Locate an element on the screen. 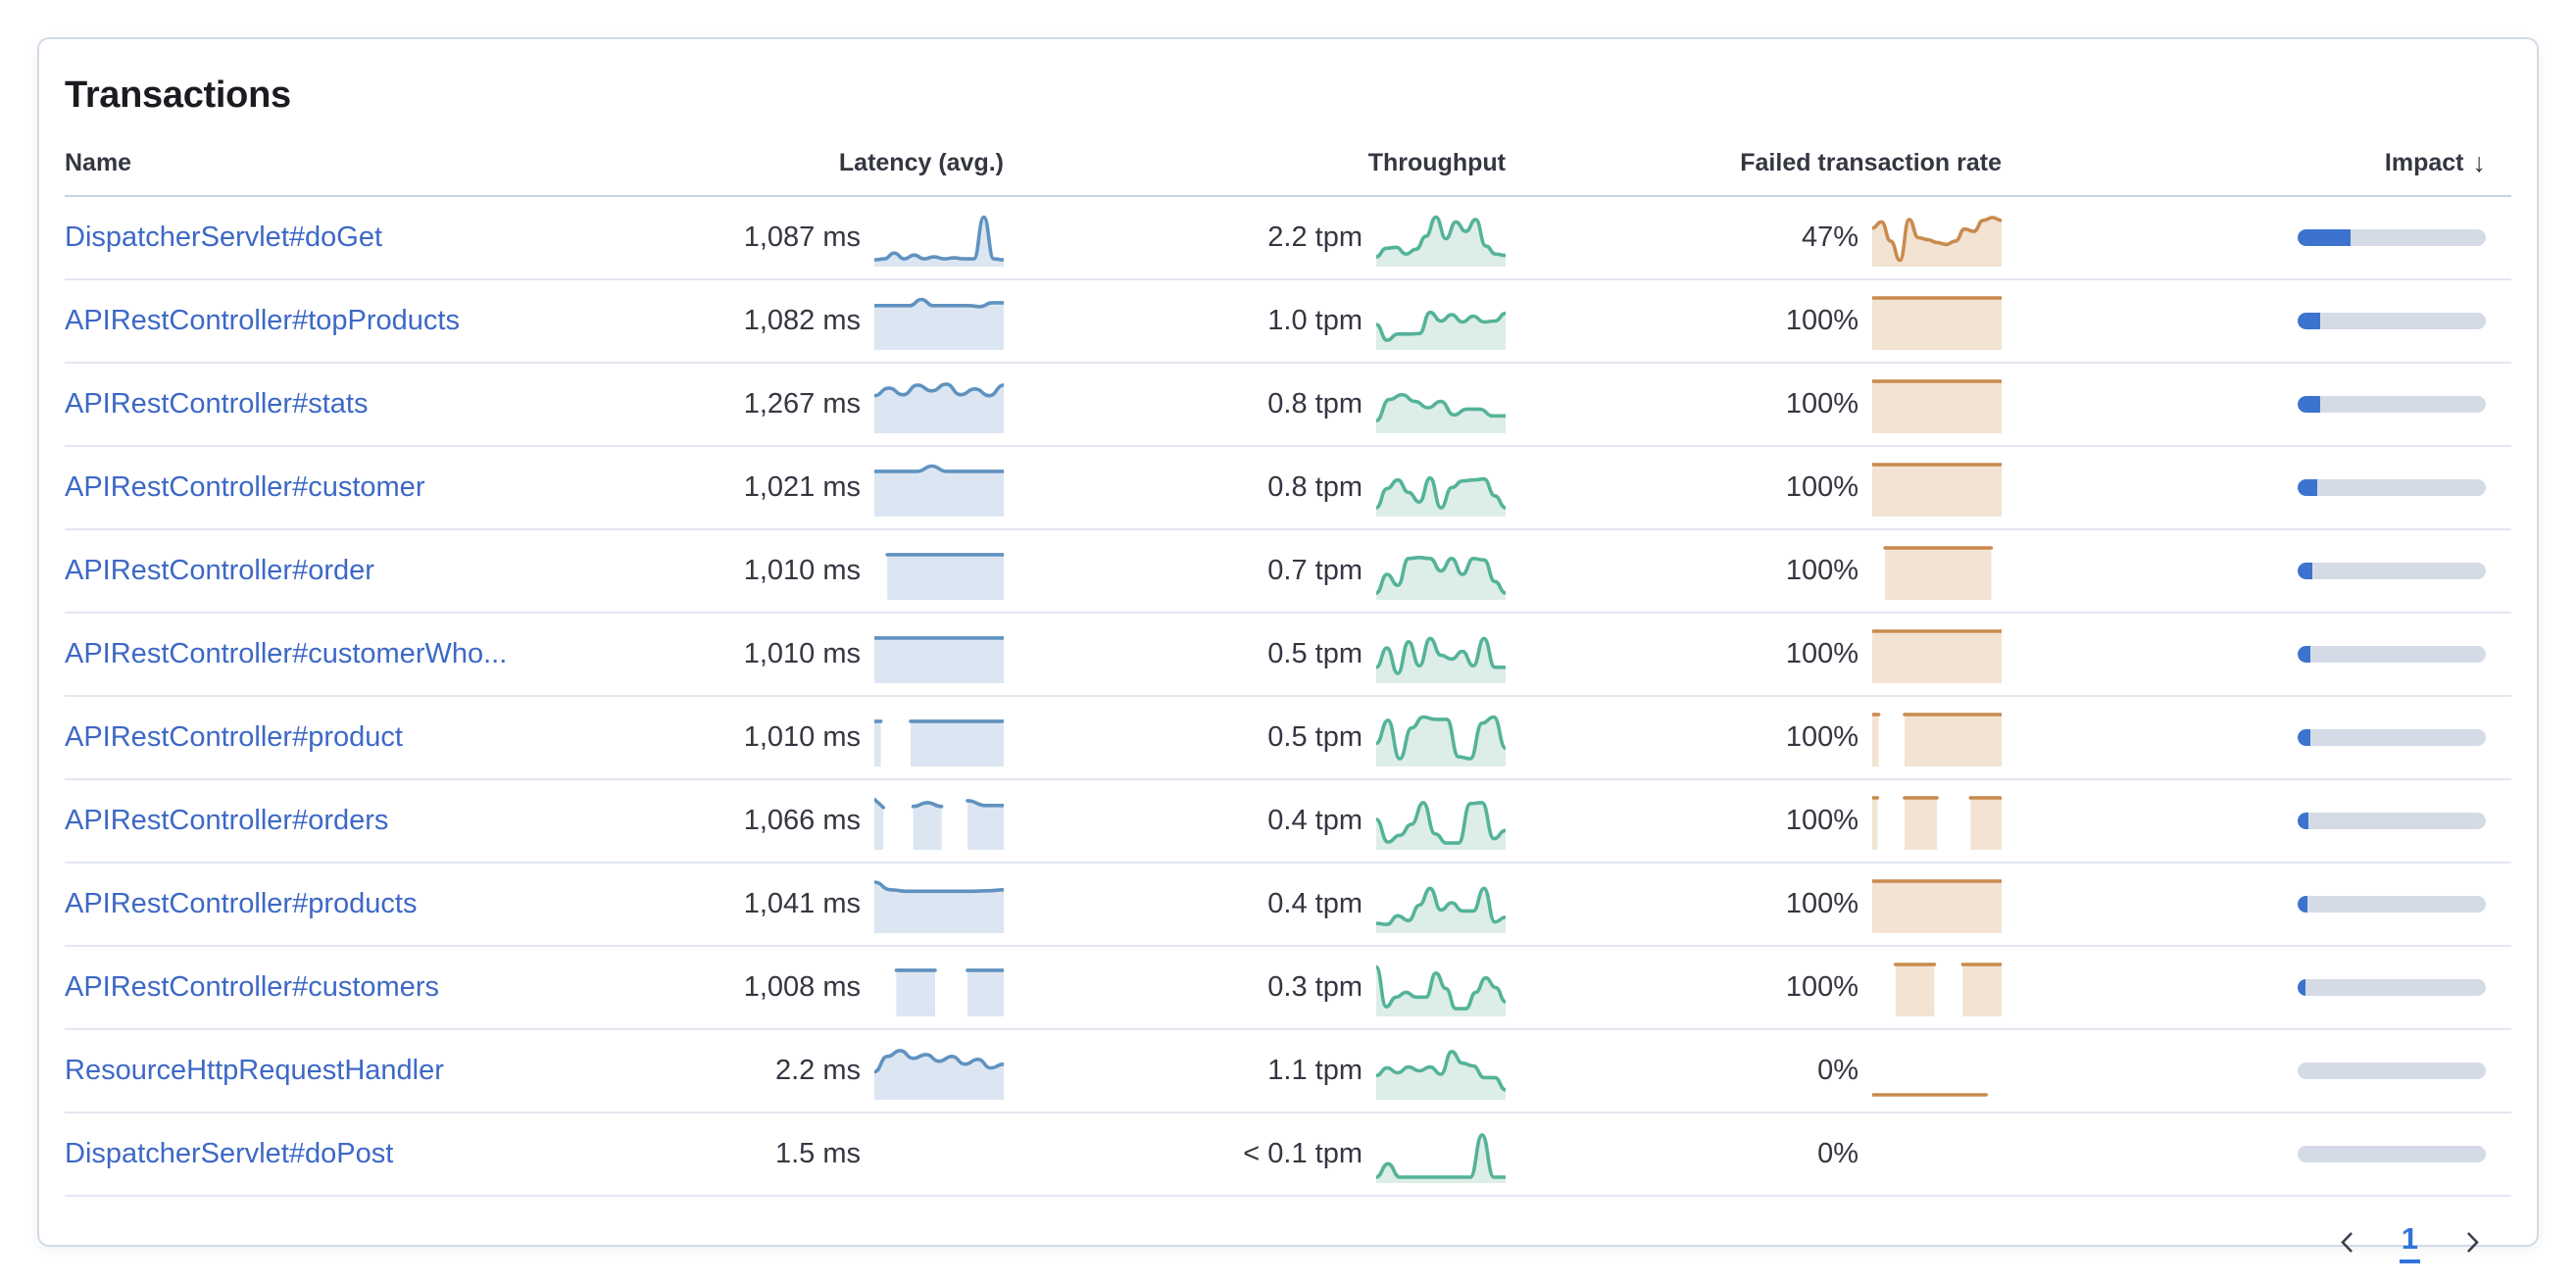 The width and height of the screenshot is (2576, 1284). name-cell: APIRestController#product is located at coordinates (338, 737).